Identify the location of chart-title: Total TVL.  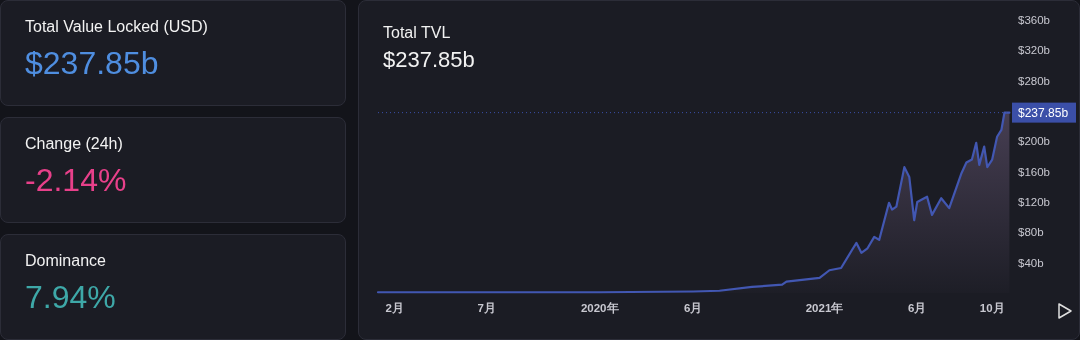
(417, 32).